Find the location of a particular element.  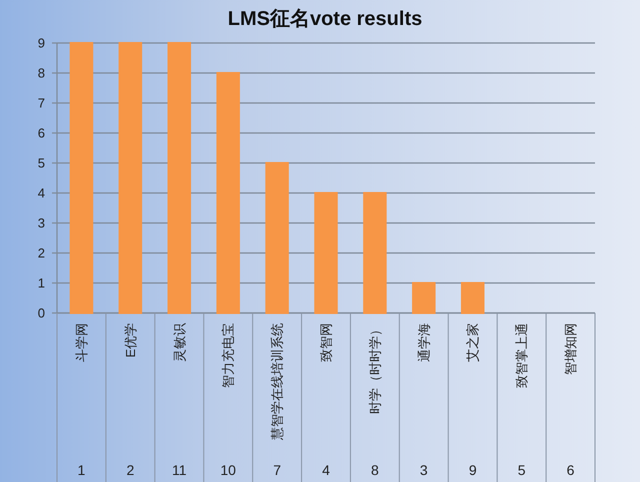

text: 11 is located at coordinates (179, 470).